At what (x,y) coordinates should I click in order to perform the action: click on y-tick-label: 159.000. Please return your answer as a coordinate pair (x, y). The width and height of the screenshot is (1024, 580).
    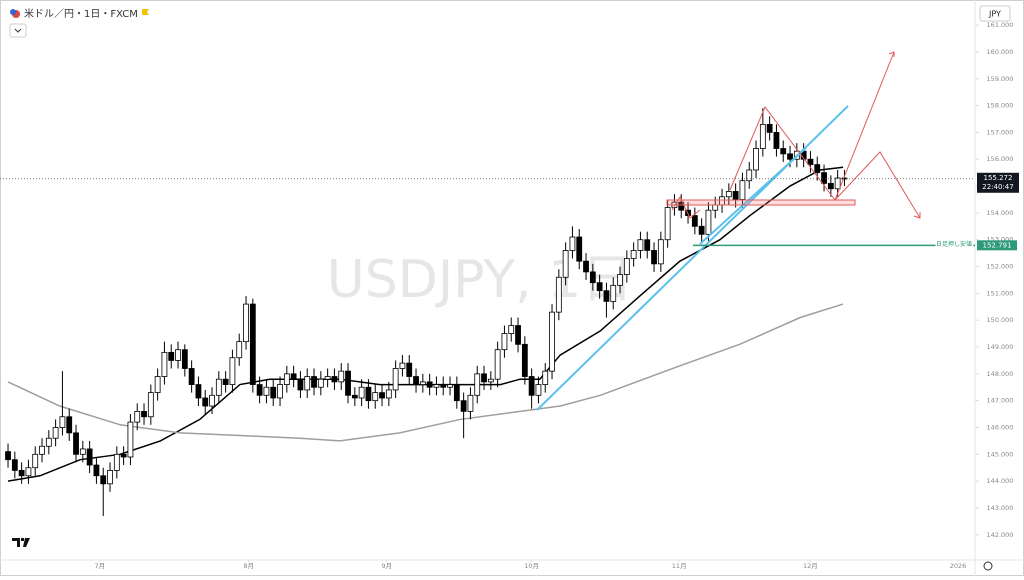
    Looking at the image, I should click on (1000, 79).